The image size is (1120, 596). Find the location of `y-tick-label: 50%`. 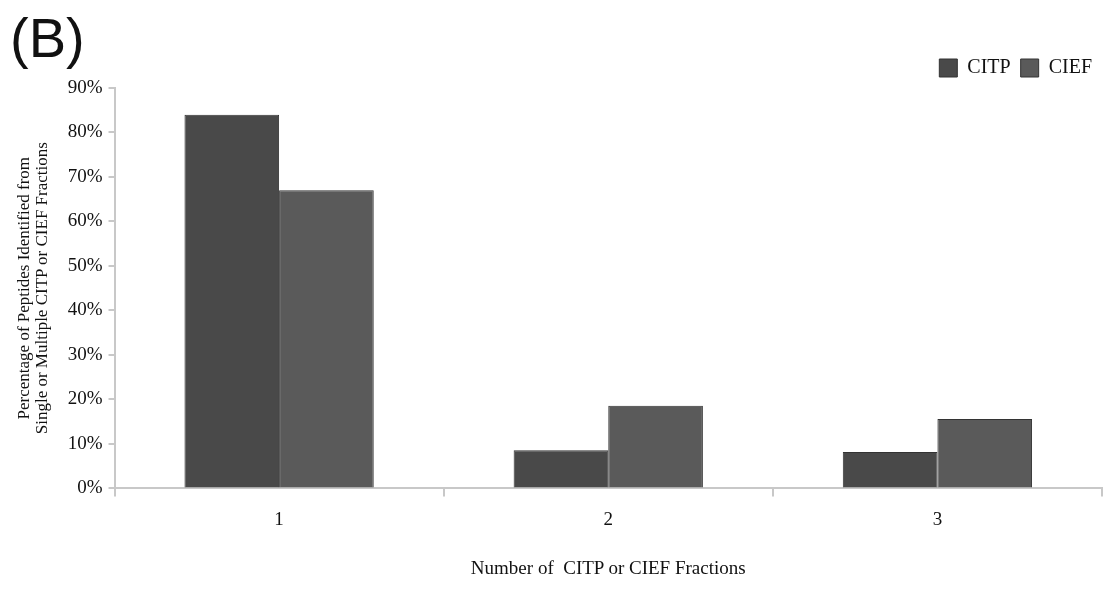

y-tick-label: 50% is located at coordinates (85, 264).